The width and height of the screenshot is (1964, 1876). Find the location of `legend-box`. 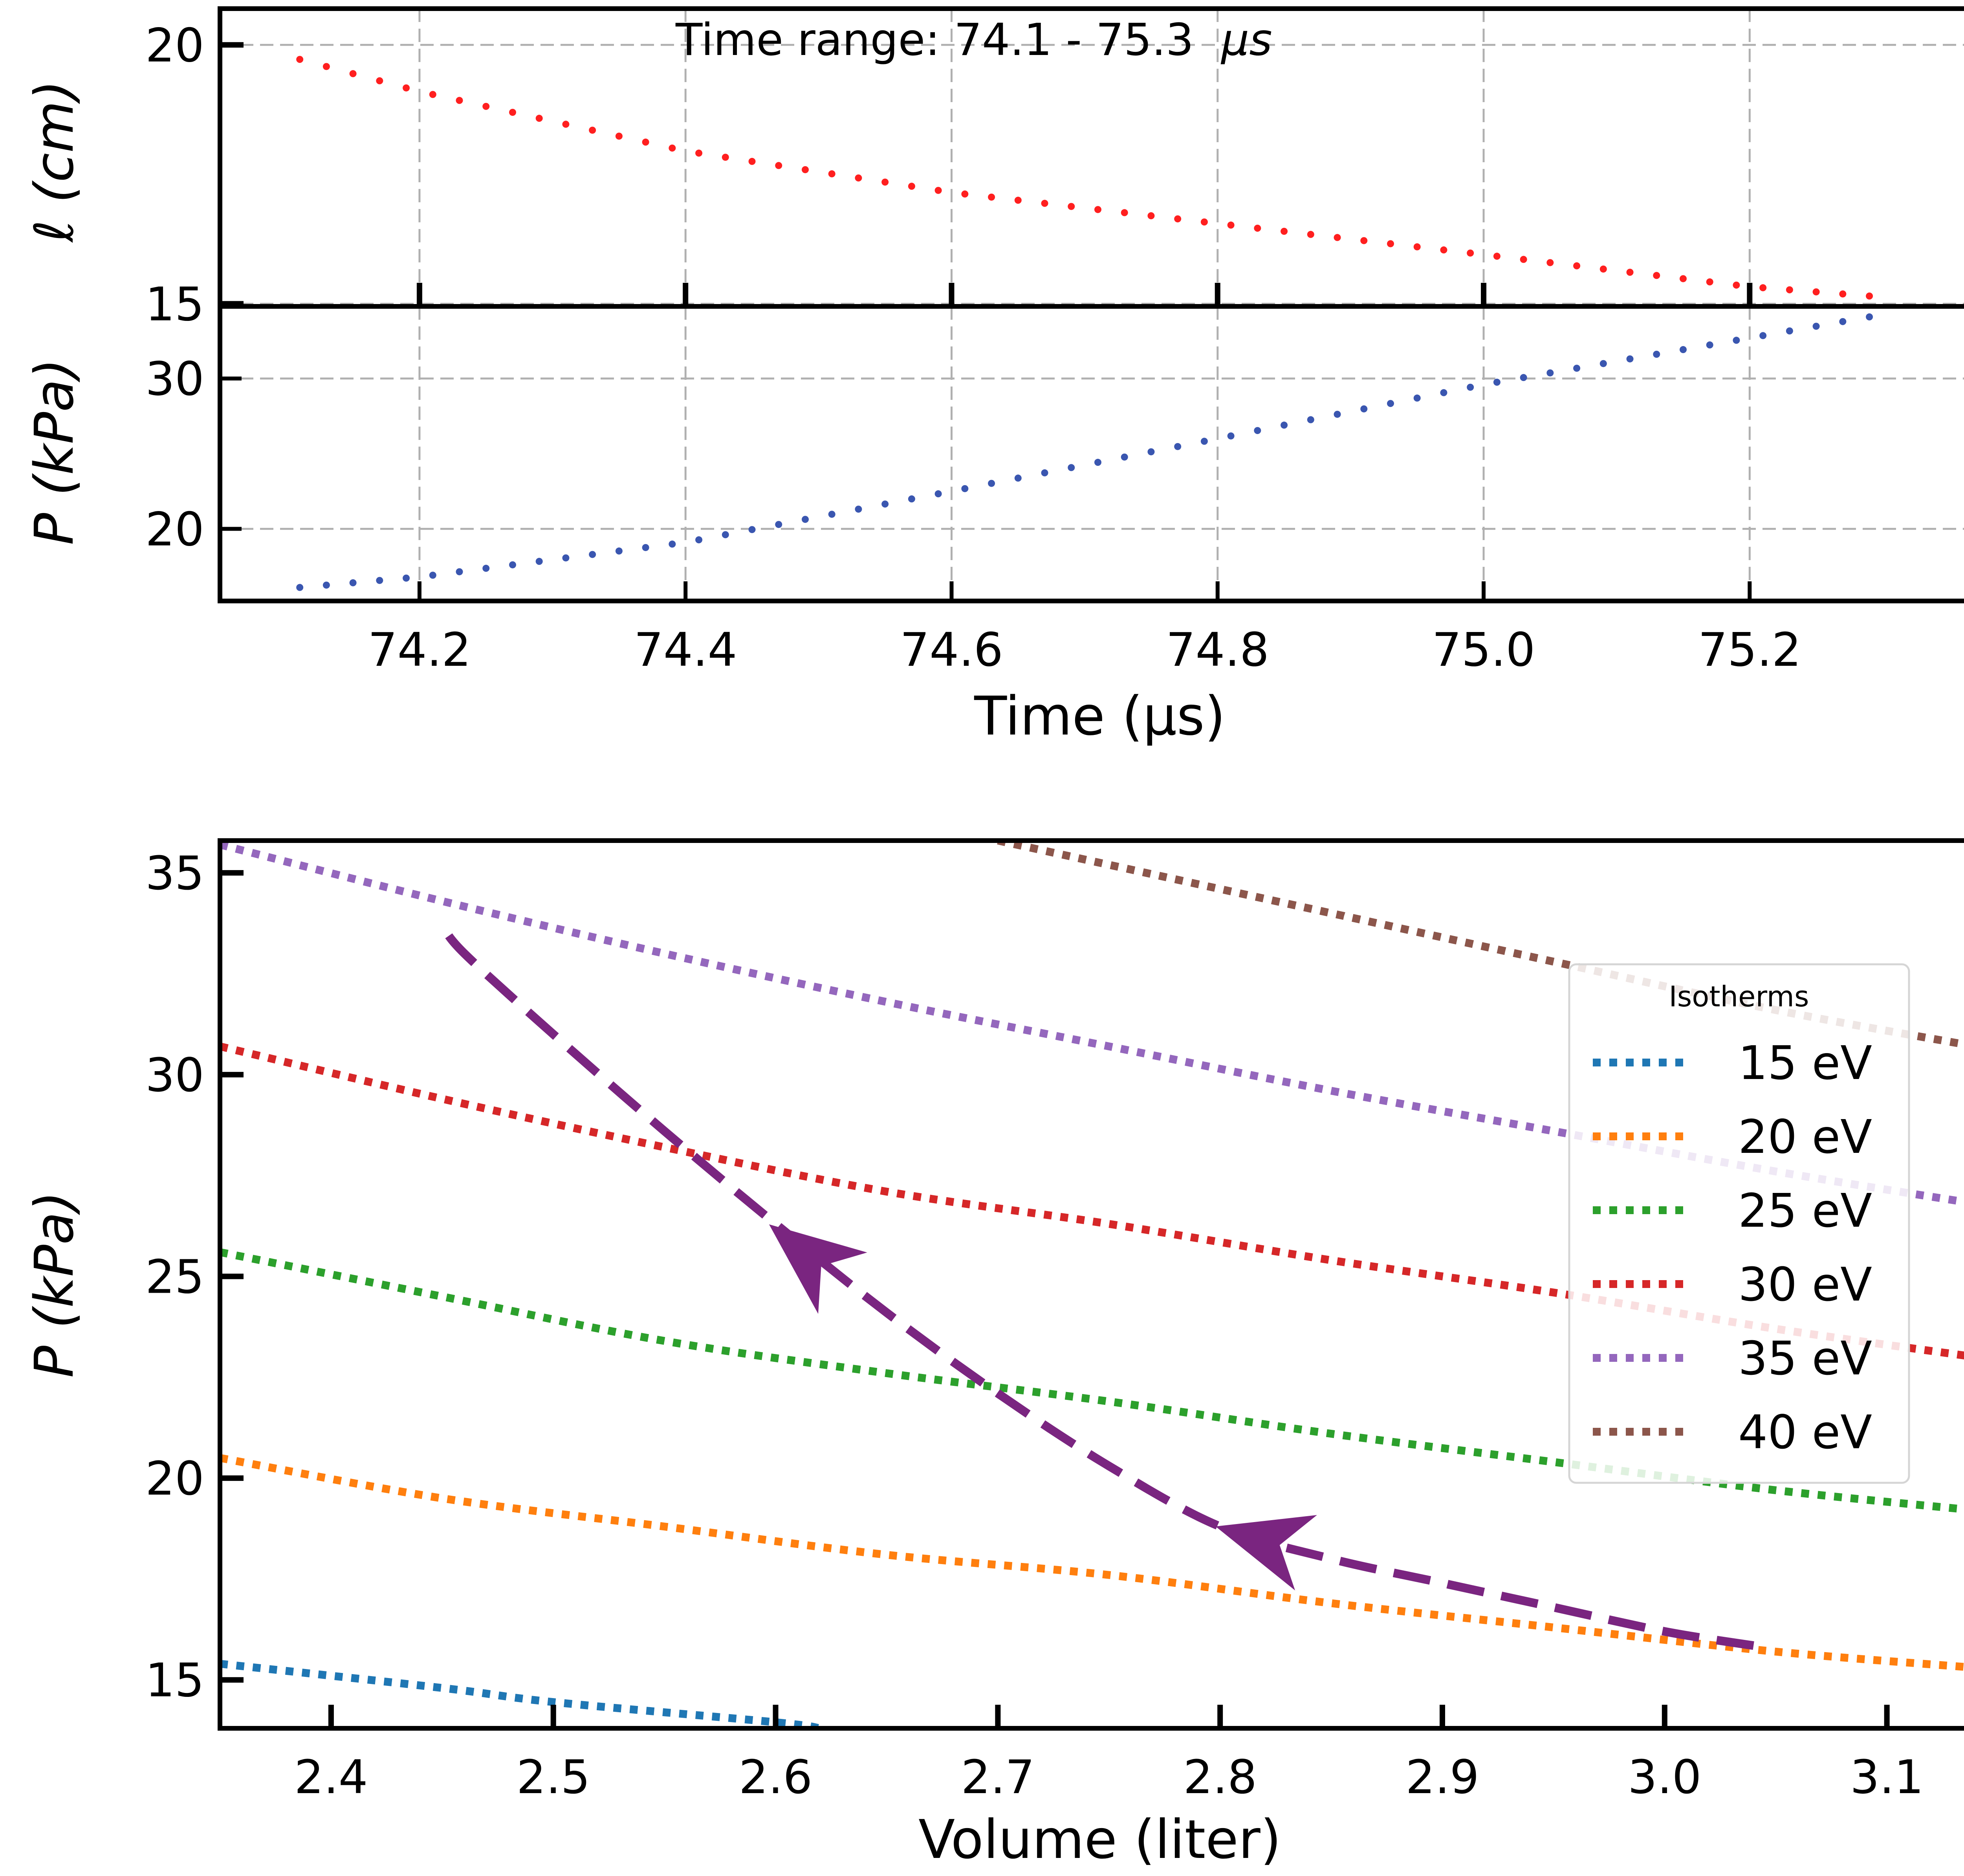

legend-box is located at coordinates (1739, 1223).